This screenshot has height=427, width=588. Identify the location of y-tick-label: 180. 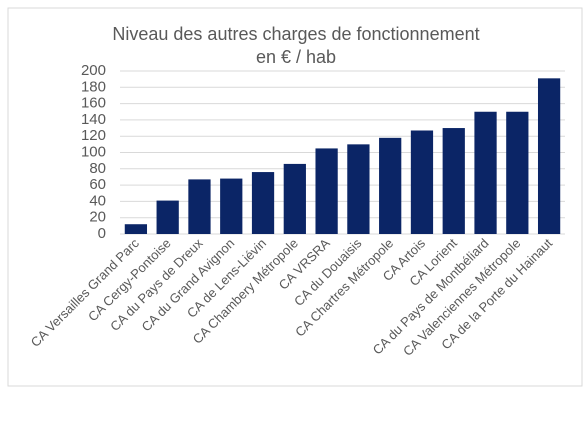
(93, 86).